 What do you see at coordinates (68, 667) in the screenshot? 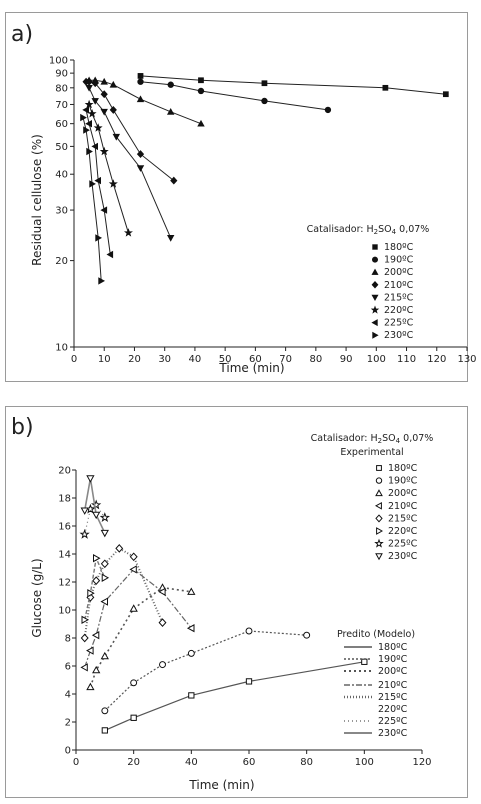
I see `panel-b-y-tick-label: 6` at bounding box center [68, 667].